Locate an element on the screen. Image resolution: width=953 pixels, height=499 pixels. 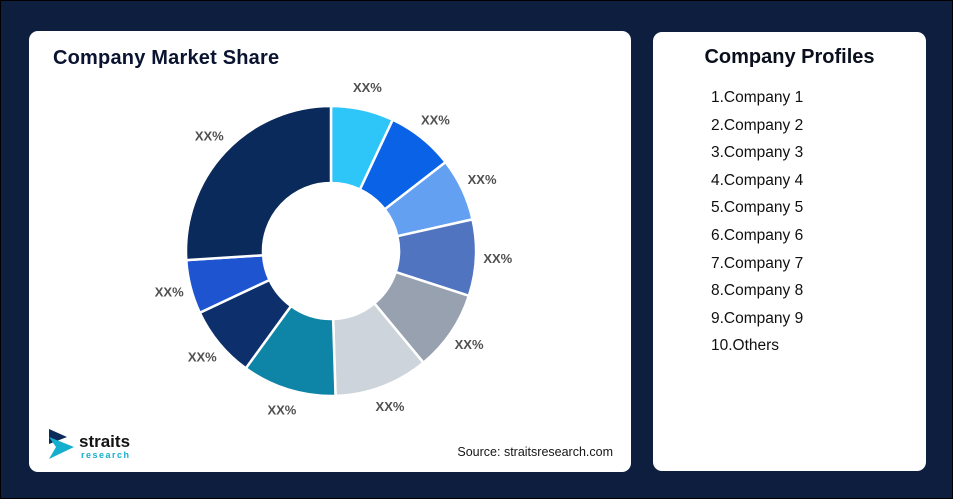
straits-logo: straits research is located at coordinates (90, 444).